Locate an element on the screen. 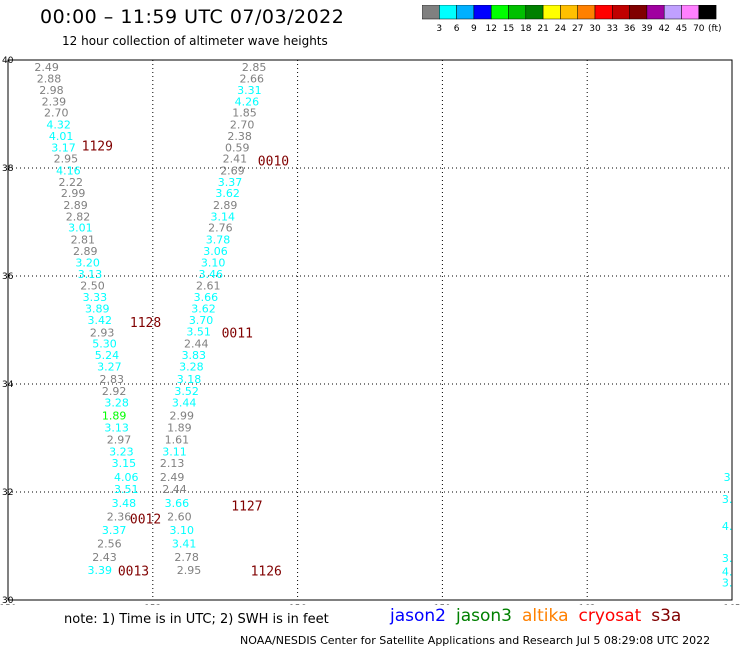  wave-height-value: 2.36 is located at coordinates (119, 517).